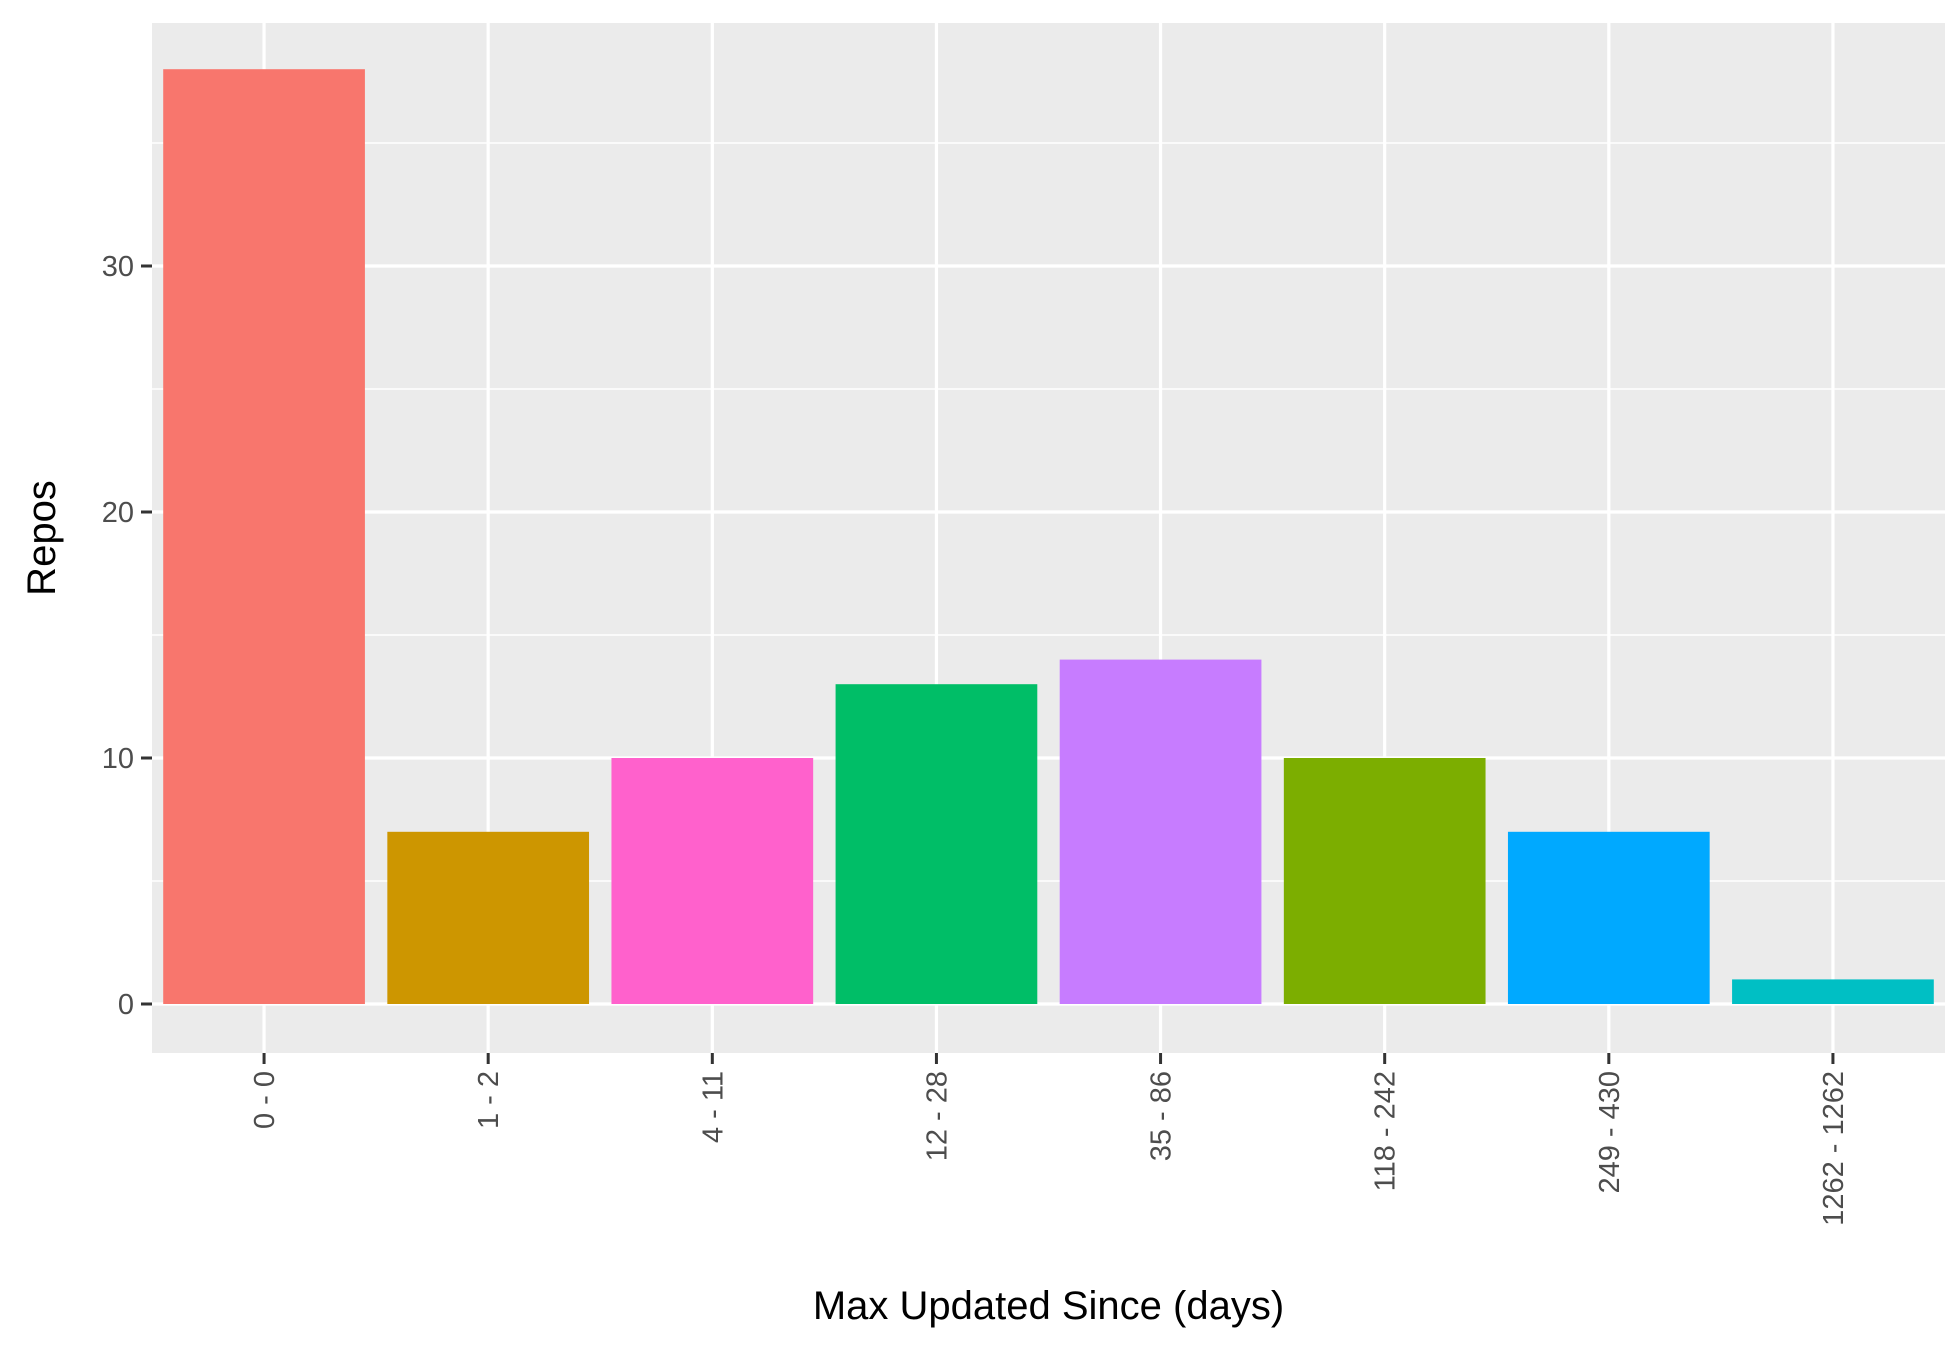 The image size is (1950, 1349). Describe the element at coordinates (118, 513) in the screenshot. I see `y-tick-label: 20` at that location.